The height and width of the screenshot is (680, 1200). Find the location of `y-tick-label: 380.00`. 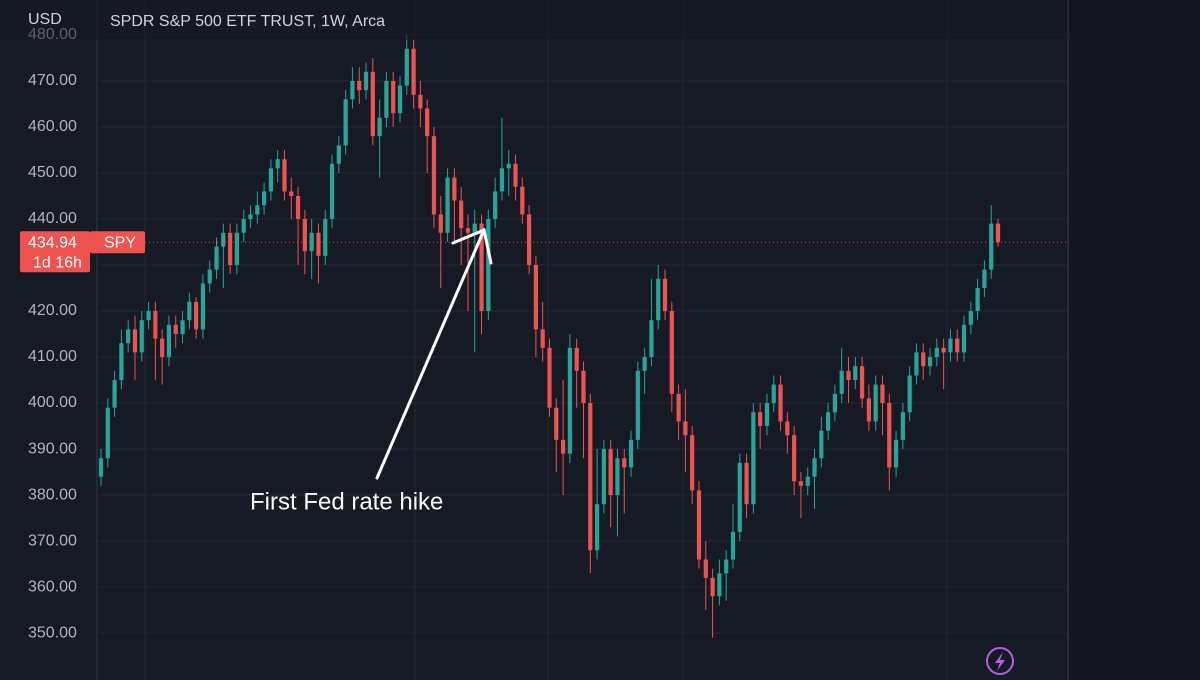

y-tick-label: 380.00 is located at coordinates (52, 494).